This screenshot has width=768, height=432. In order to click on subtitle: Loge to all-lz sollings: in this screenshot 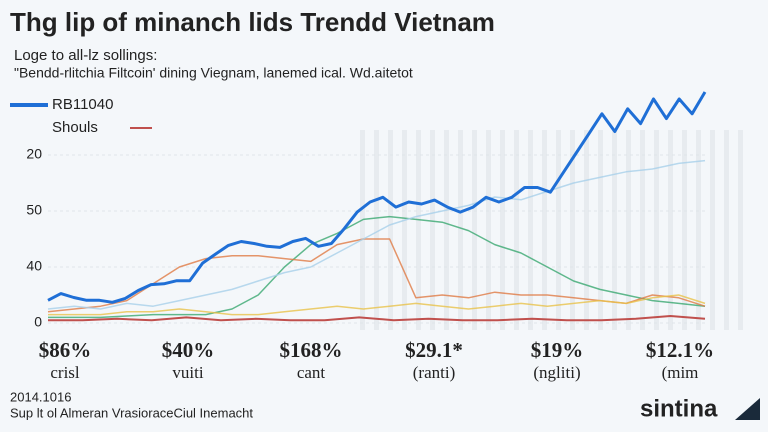, I will do `click(85, 55)`.